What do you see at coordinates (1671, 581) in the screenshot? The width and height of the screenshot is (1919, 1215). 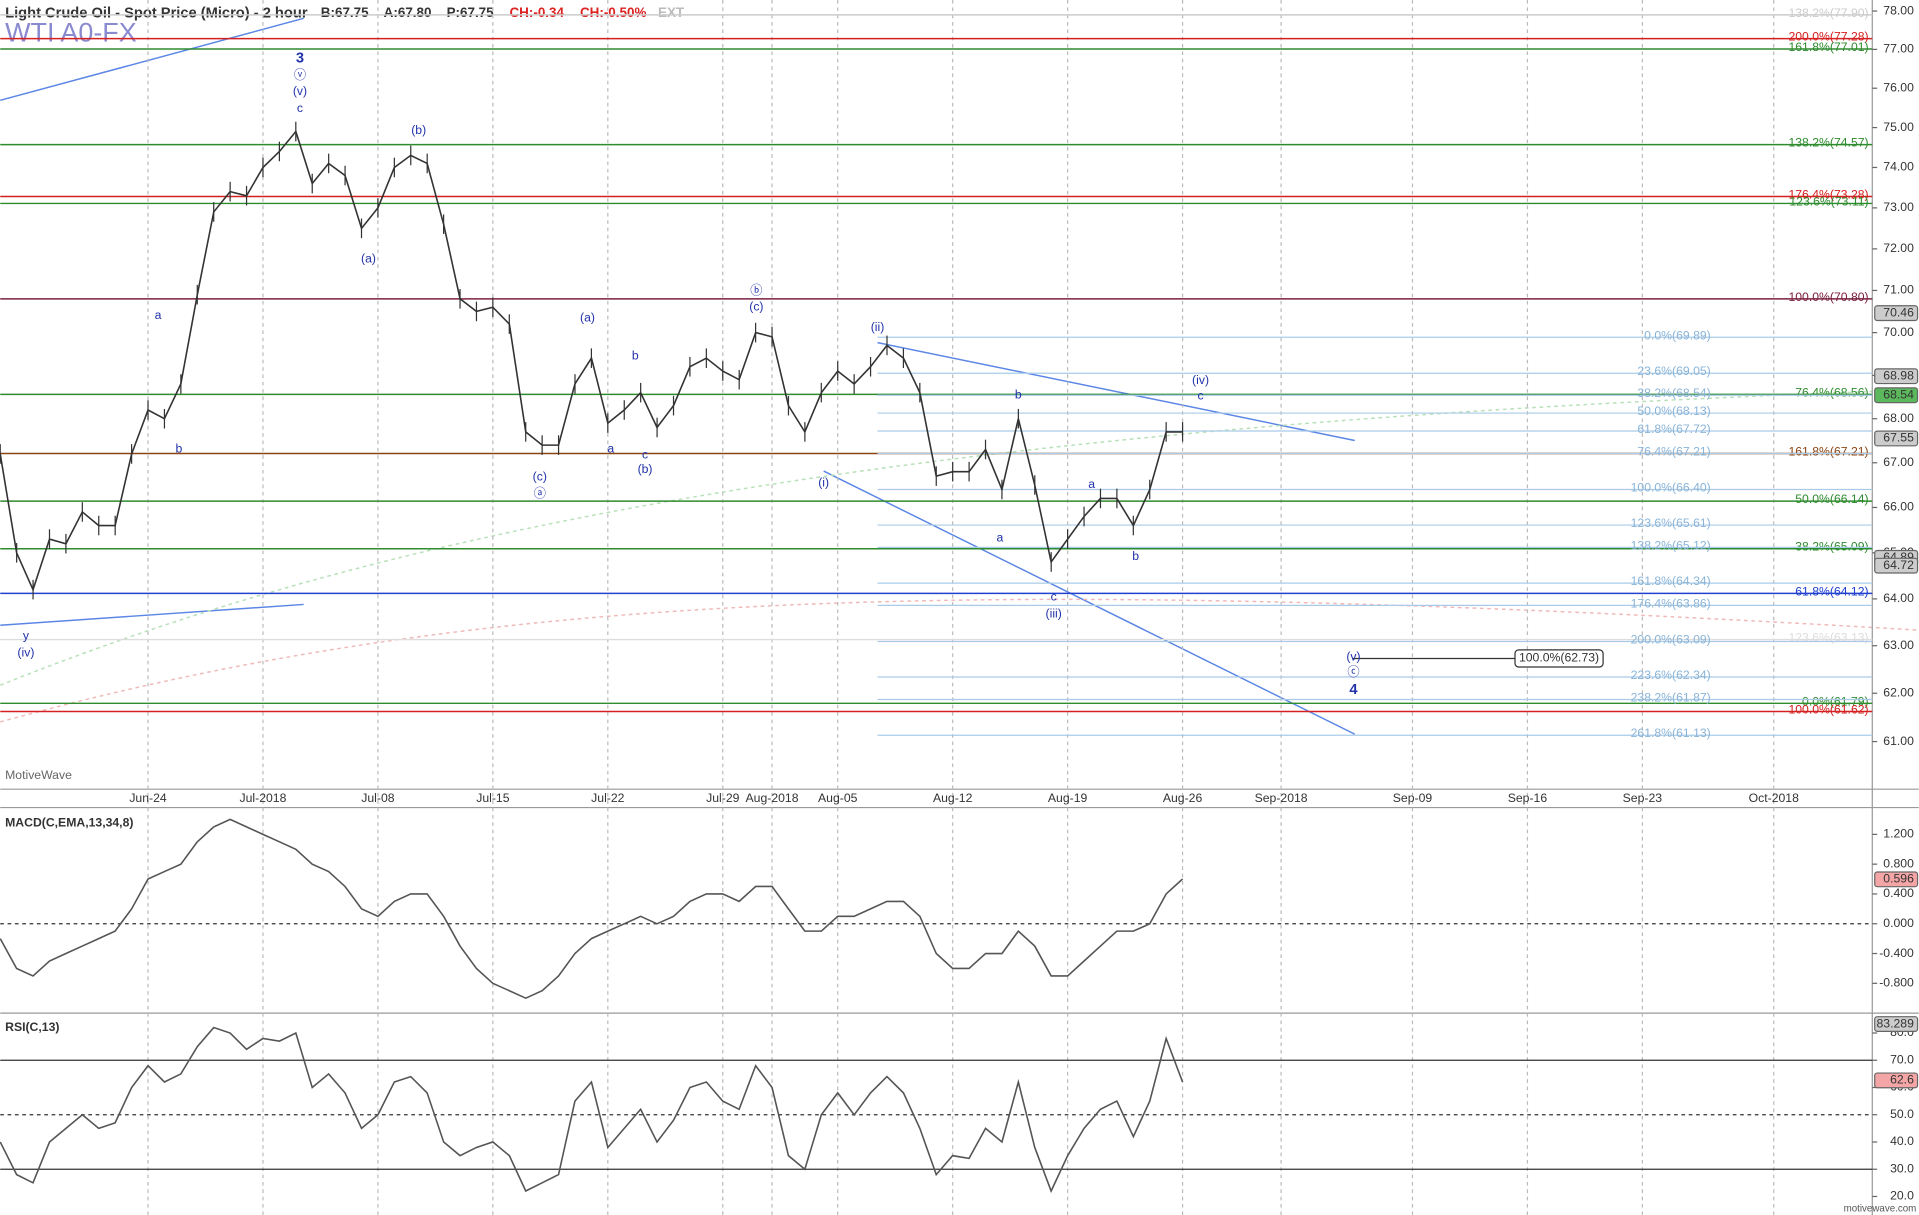 I see `retracement-label: 161.8%(64.34)` at bounding box center [1671, 581].